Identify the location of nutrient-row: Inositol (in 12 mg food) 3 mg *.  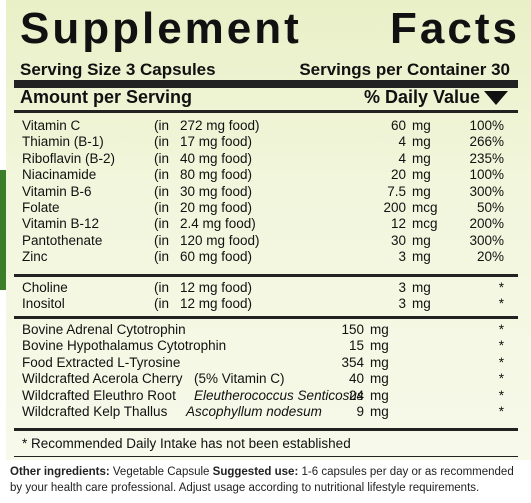
(267, 304).